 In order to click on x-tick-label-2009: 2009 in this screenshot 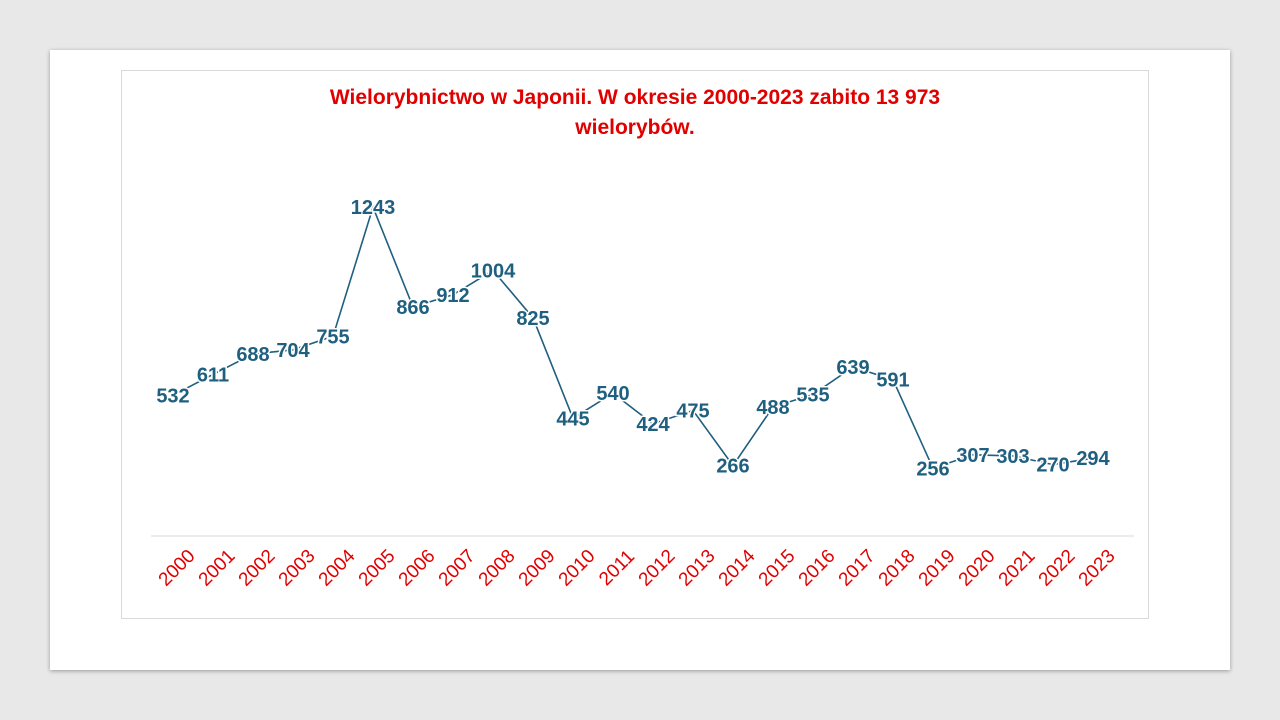, I will do `click(537, 568)`.